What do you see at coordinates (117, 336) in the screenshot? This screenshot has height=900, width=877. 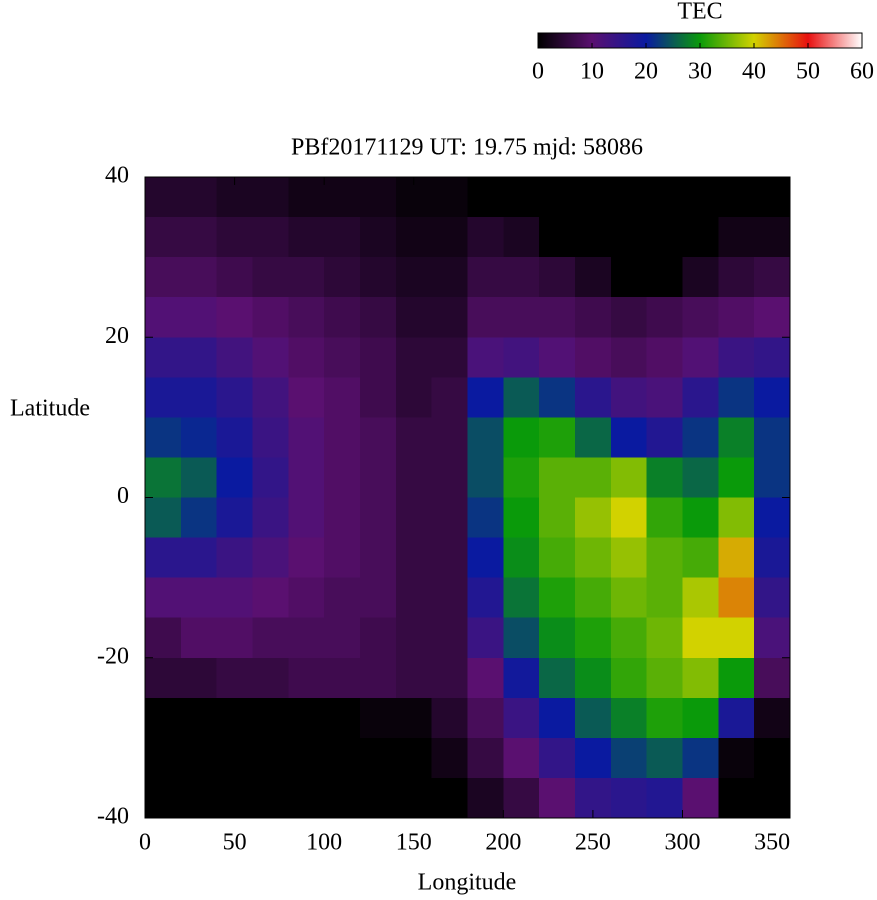 I see `y-tick-label: 20` at bounding box center [117, 336].